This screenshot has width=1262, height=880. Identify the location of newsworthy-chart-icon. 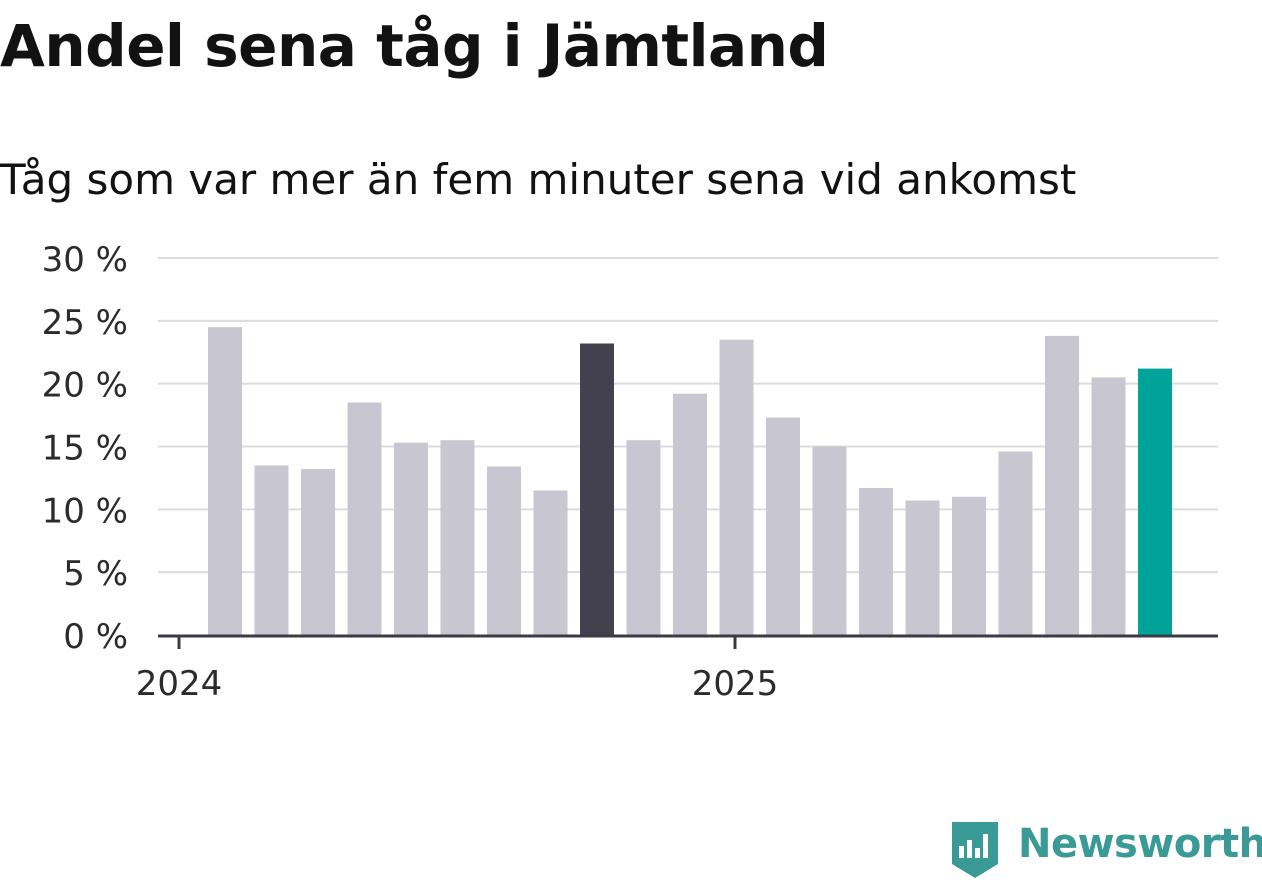
(975, 850).